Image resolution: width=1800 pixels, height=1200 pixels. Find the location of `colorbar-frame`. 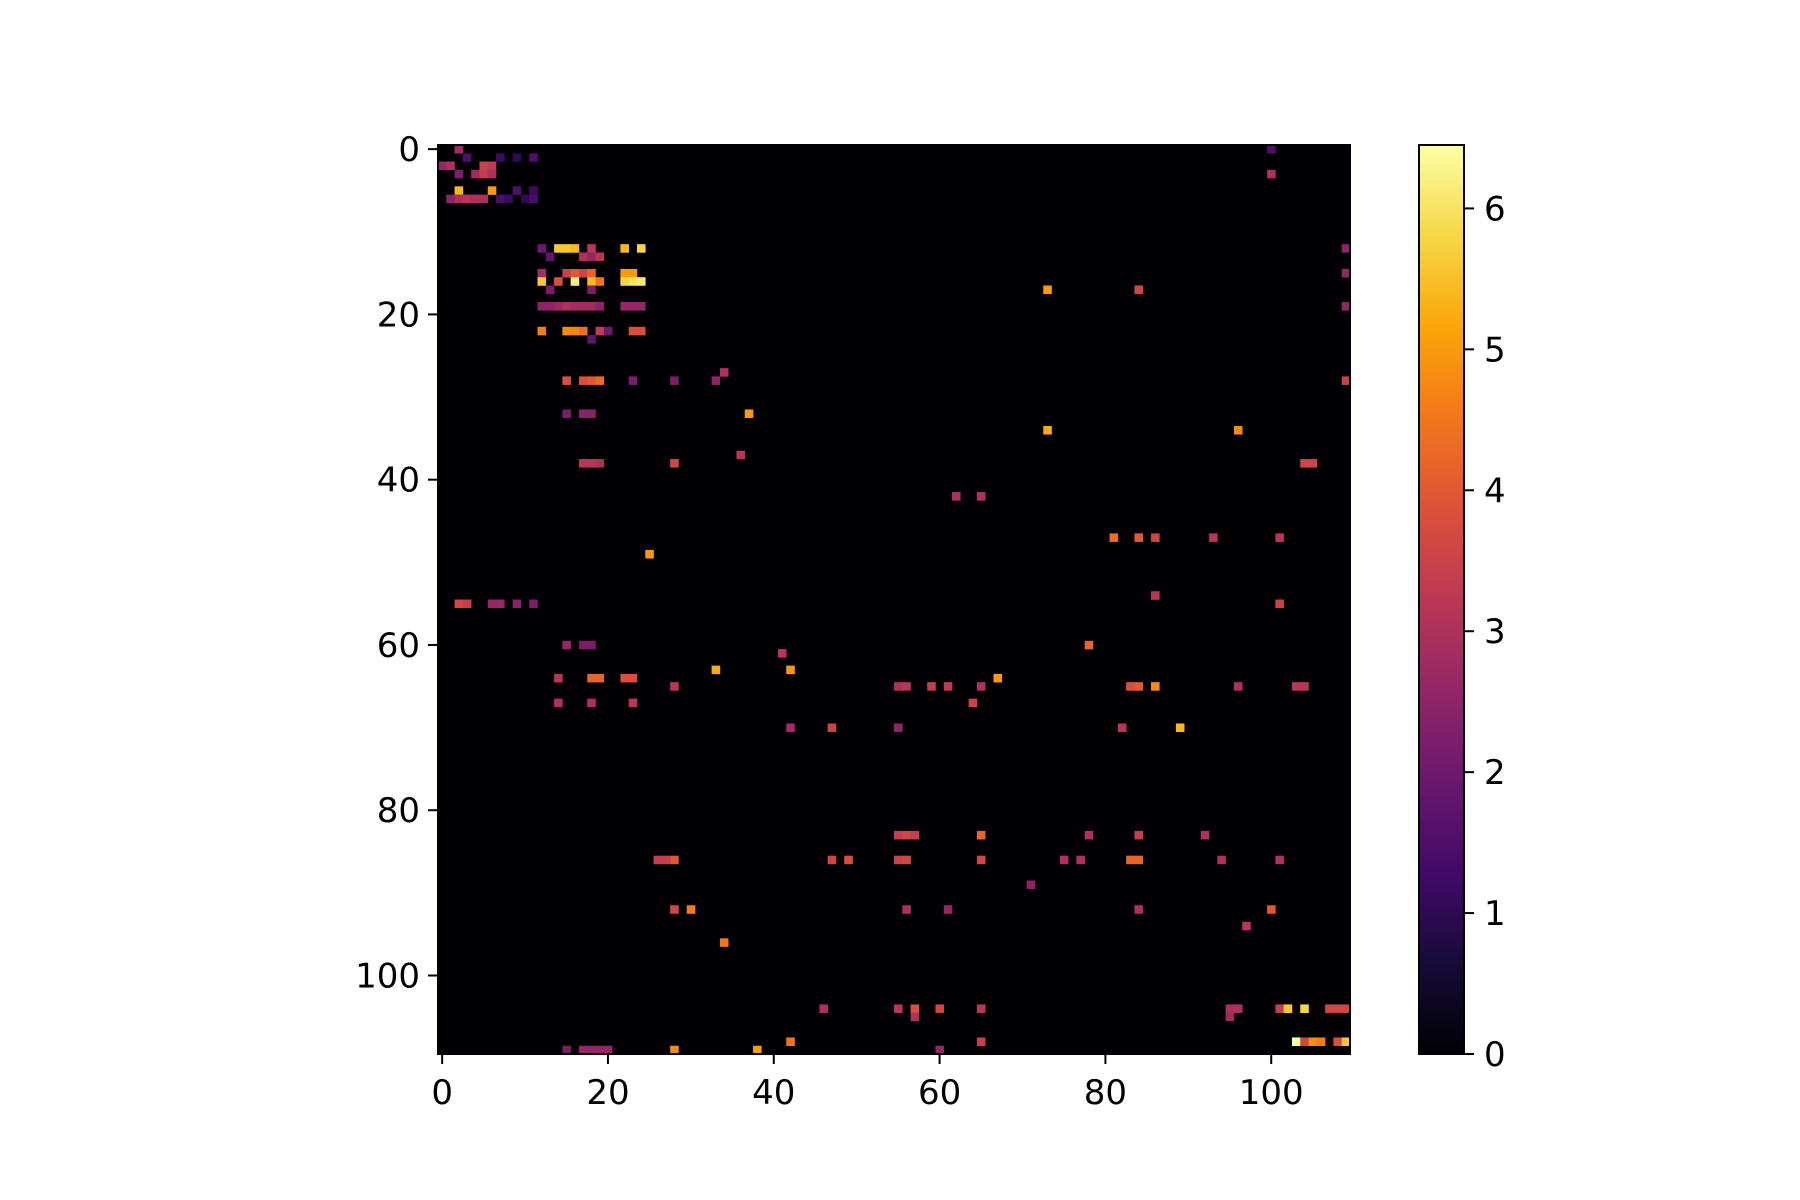

colorbar-frame is located at coordinates (1441, 599).